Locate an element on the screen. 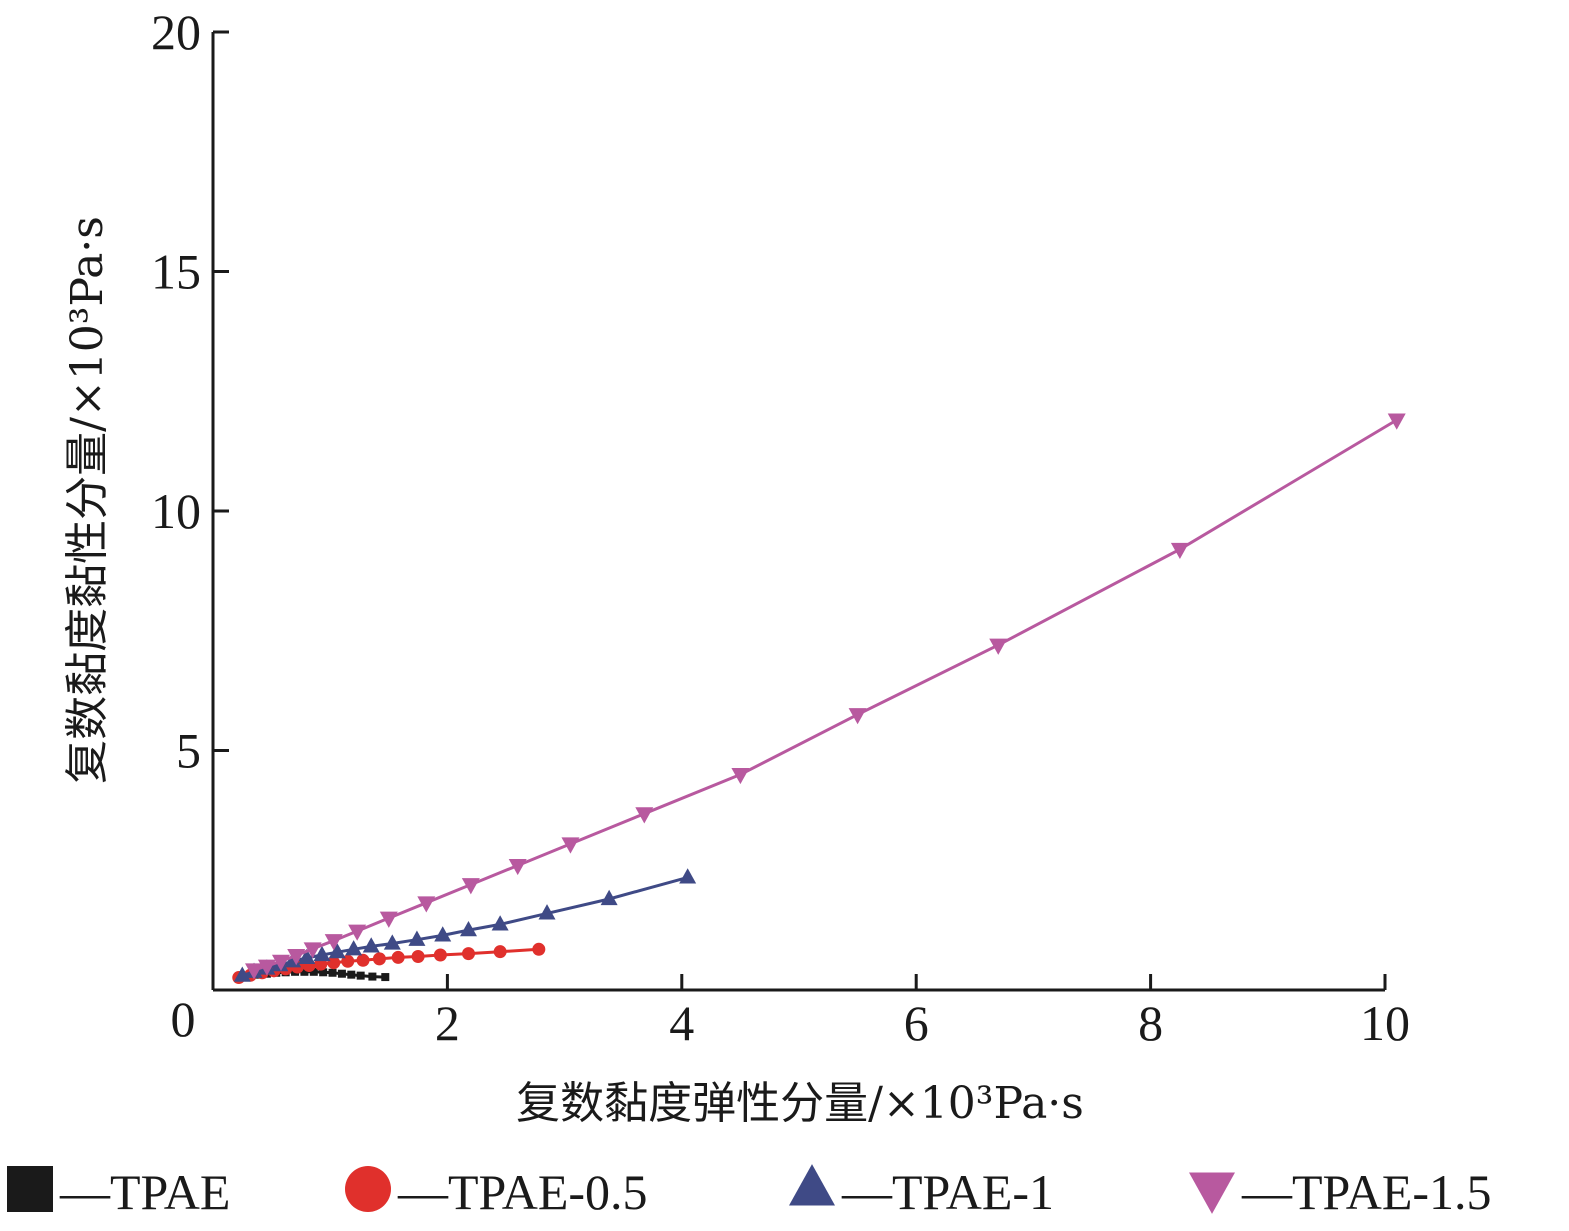  legend-item: —TPAE-1 is located at coordinates (921, 1192).